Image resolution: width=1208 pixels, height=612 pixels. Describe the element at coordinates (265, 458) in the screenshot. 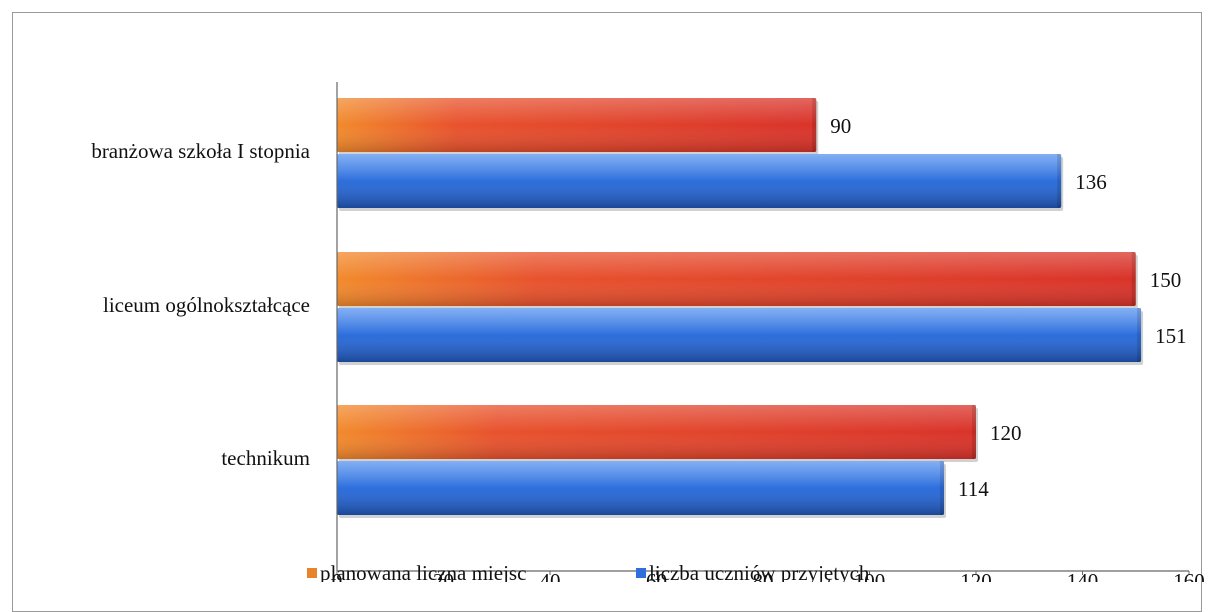

I see `category-label: technikum` at that location.